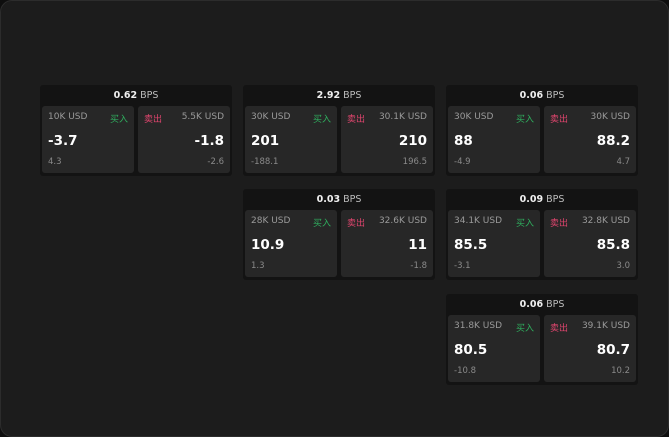  I want to click on sell-price: 11, so click(417, 245).